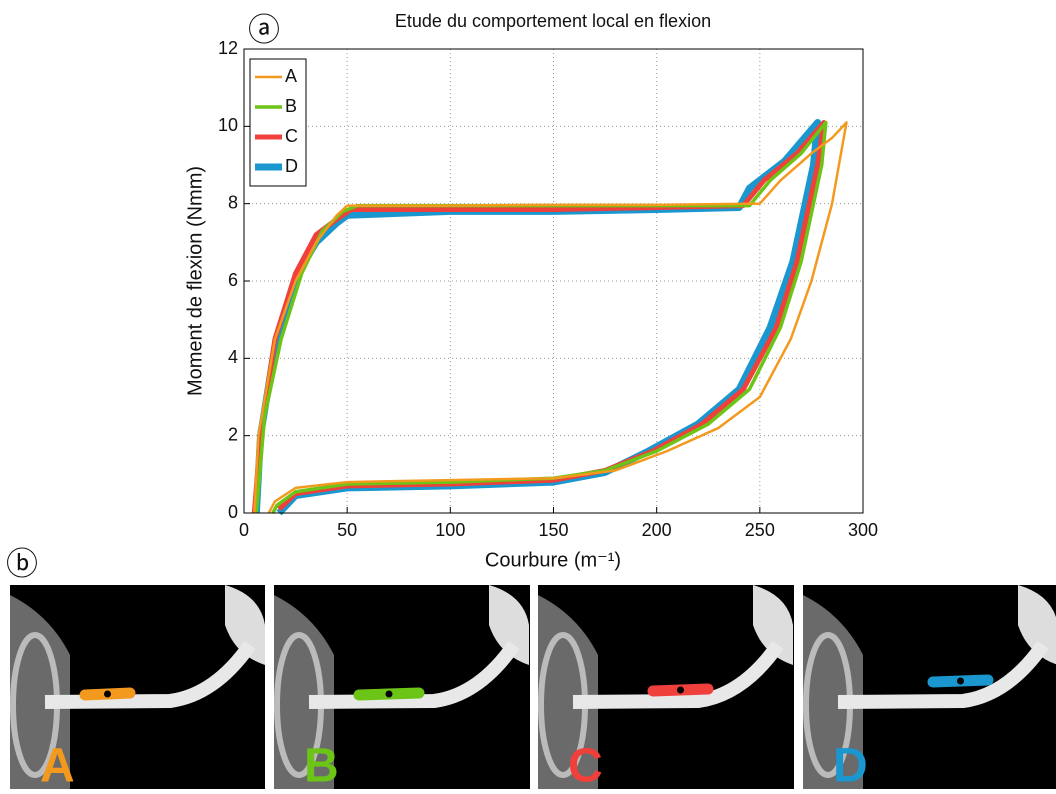 This screenshot has width=1056, height=794. What do you see at coordinates (450, 530) in the screenshot?
I see `x-tick-label: 100` at bounding box center [450, 530].